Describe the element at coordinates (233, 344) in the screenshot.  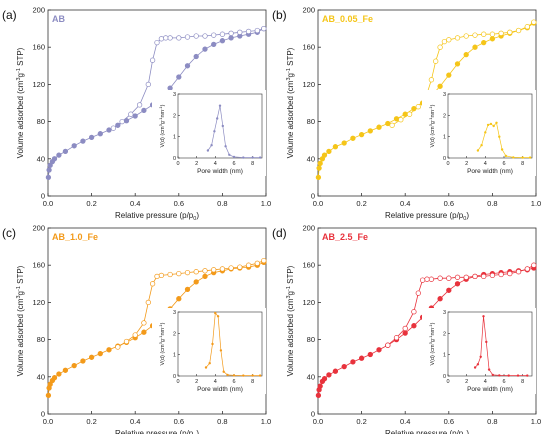
I see `inset-line` at that location.